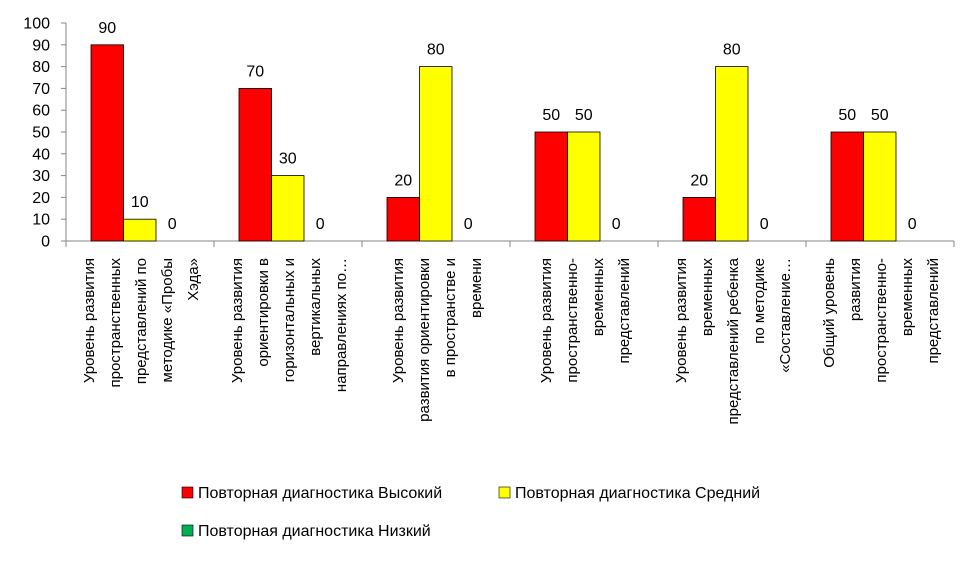 The width and height of the screenshot is (974, 566). Describe the element at coordinates (41, 154) in the screenshot. I see `y-tick-label: 40` at that location.